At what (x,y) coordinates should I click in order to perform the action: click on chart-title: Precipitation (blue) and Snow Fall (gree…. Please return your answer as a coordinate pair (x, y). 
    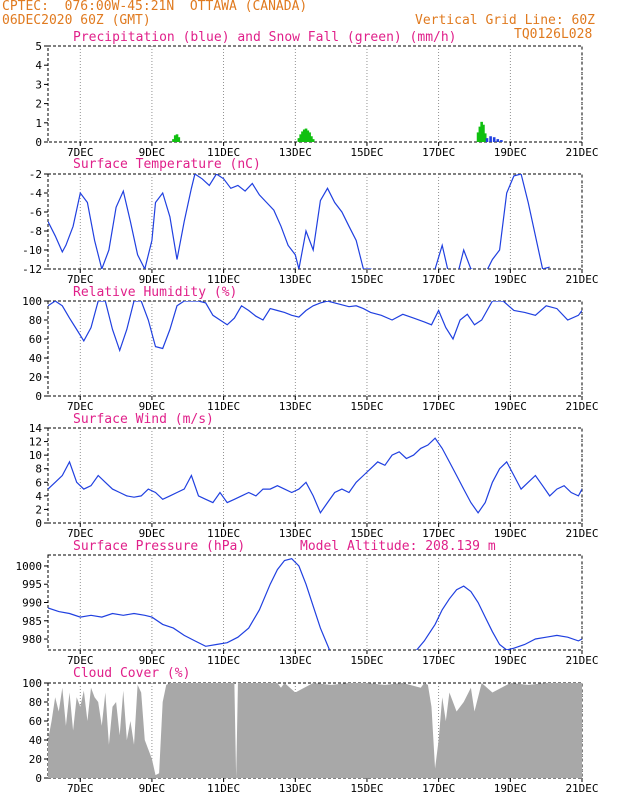
    Looking at the image, I should click on (265, 37).